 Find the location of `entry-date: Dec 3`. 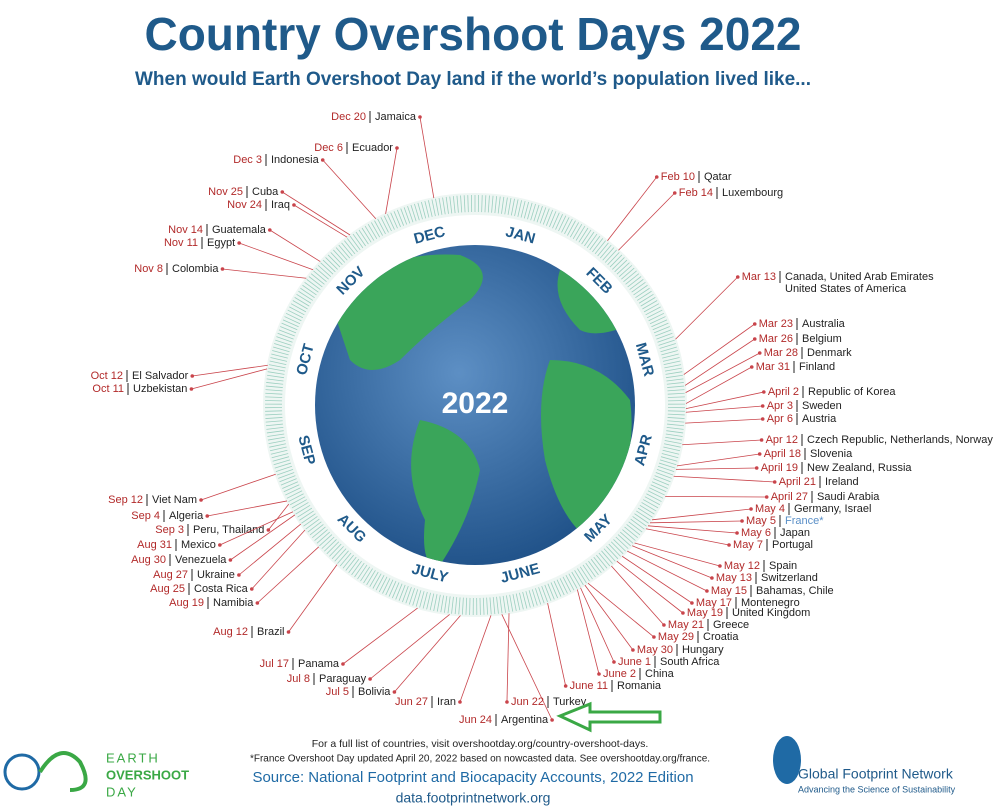

entry-date: Dec 3 is located at coordinates (247, 160).